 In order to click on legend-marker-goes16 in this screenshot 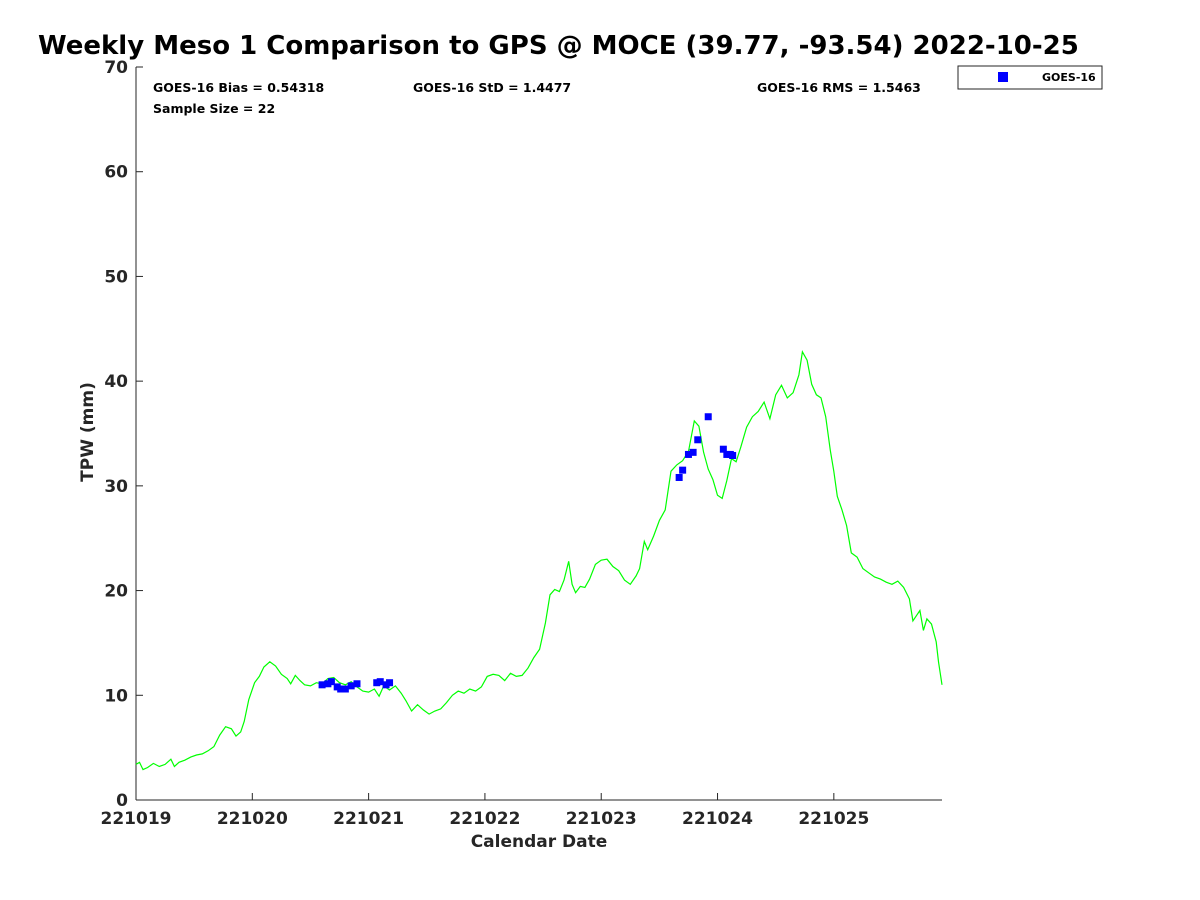, I will do `click(1003, 77)`.